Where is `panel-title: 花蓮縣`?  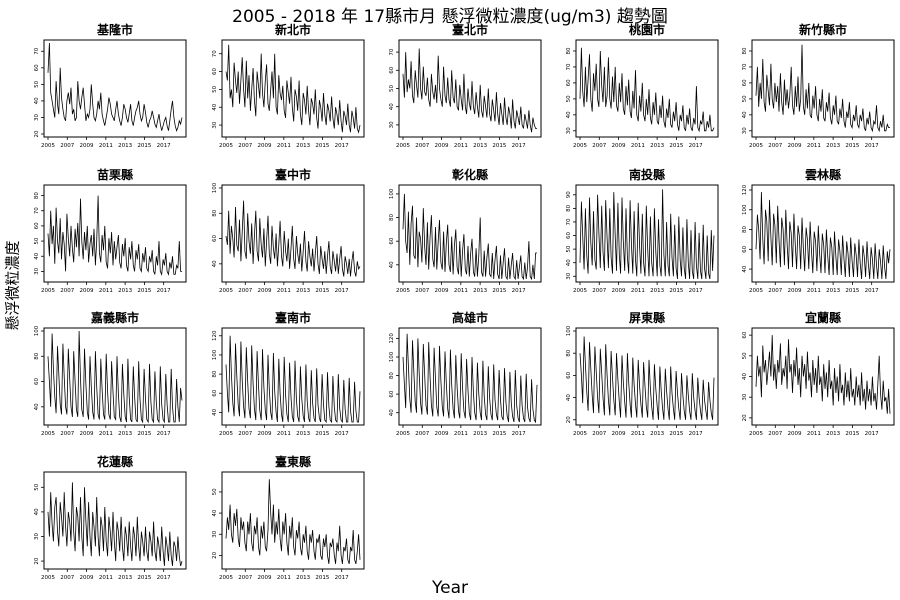
panel-title: 花蓮縣 is located at coordinates (115, 461).